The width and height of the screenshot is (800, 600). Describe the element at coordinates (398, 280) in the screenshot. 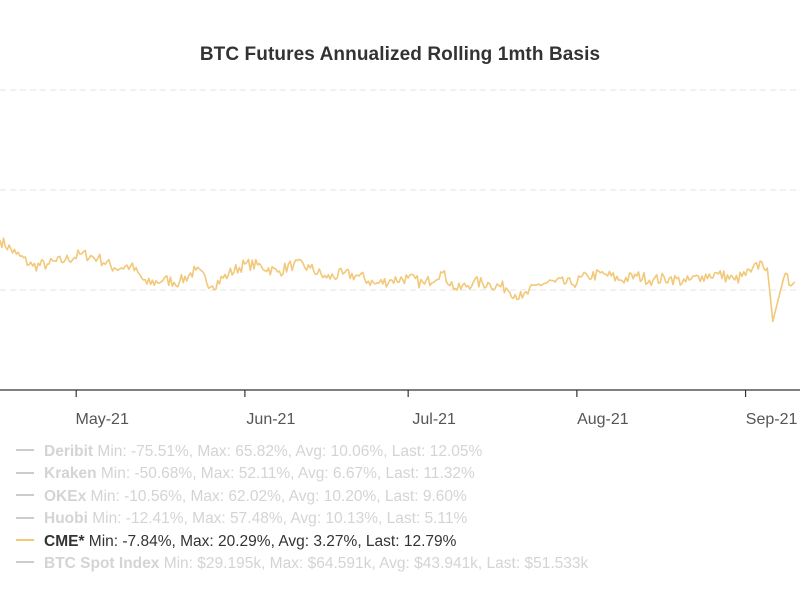

I see `cme-series-line` at that location.